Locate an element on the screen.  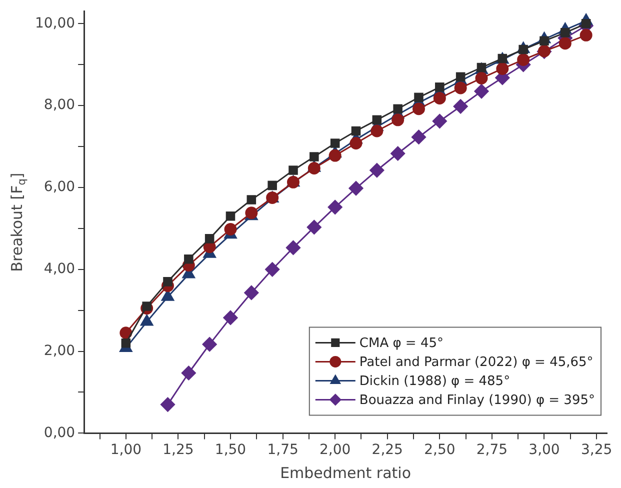
x-axis-title: Embedment ratio is located at coordinates (346, 473).